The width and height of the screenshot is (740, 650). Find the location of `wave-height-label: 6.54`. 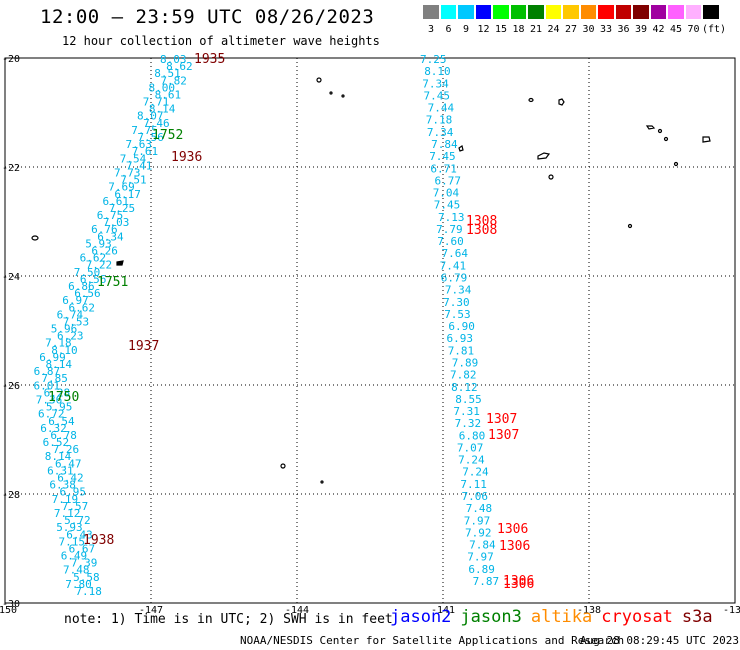

wave-height-label: 6.54 is located at coordinates (61, 421).